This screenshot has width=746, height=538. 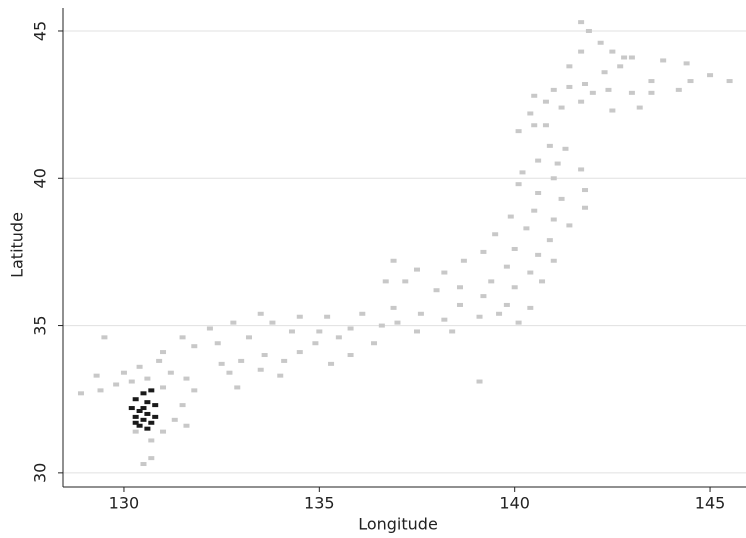 What do you see at coordinates (40, 473) in the screenshot?
I see `y-tick-label: 30` at bounding box center [40, 473].